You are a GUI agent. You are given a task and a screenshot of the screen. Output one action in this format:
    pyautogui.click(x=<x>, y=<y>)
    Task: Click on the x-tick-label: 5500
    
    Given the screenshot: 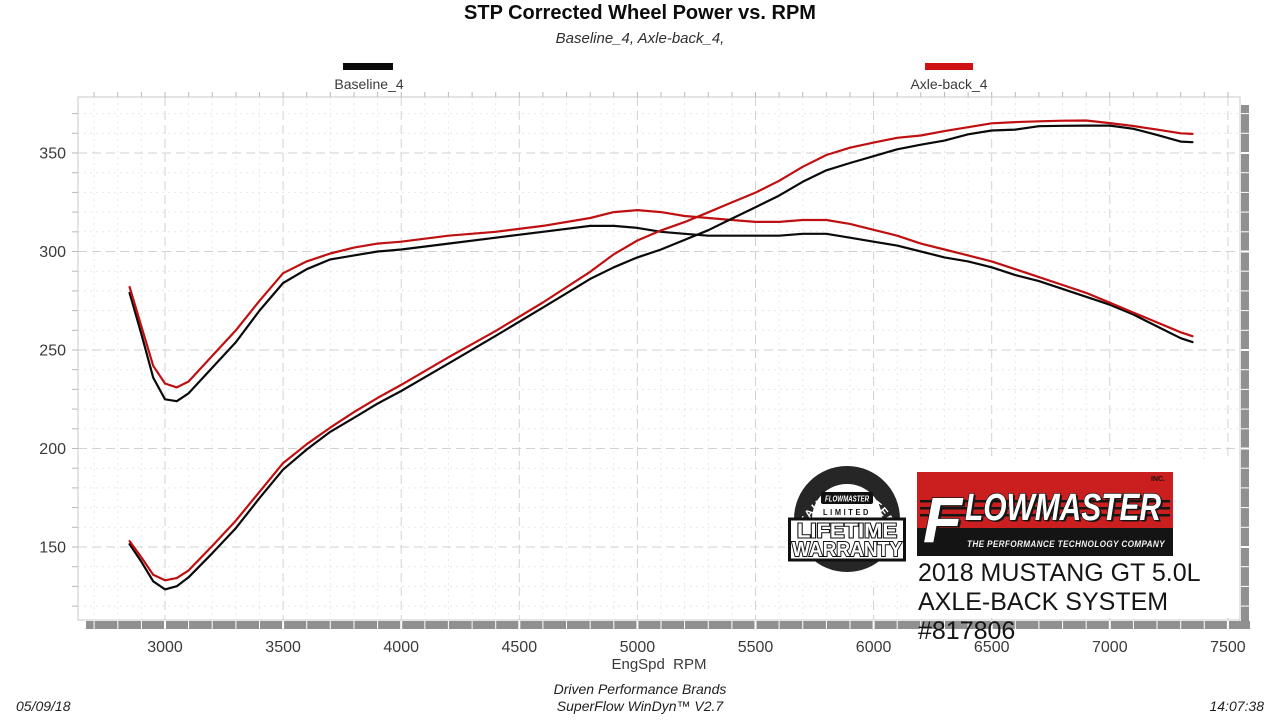 What is the action you would take?
    pyautogui.click(x=756, y=647)
    